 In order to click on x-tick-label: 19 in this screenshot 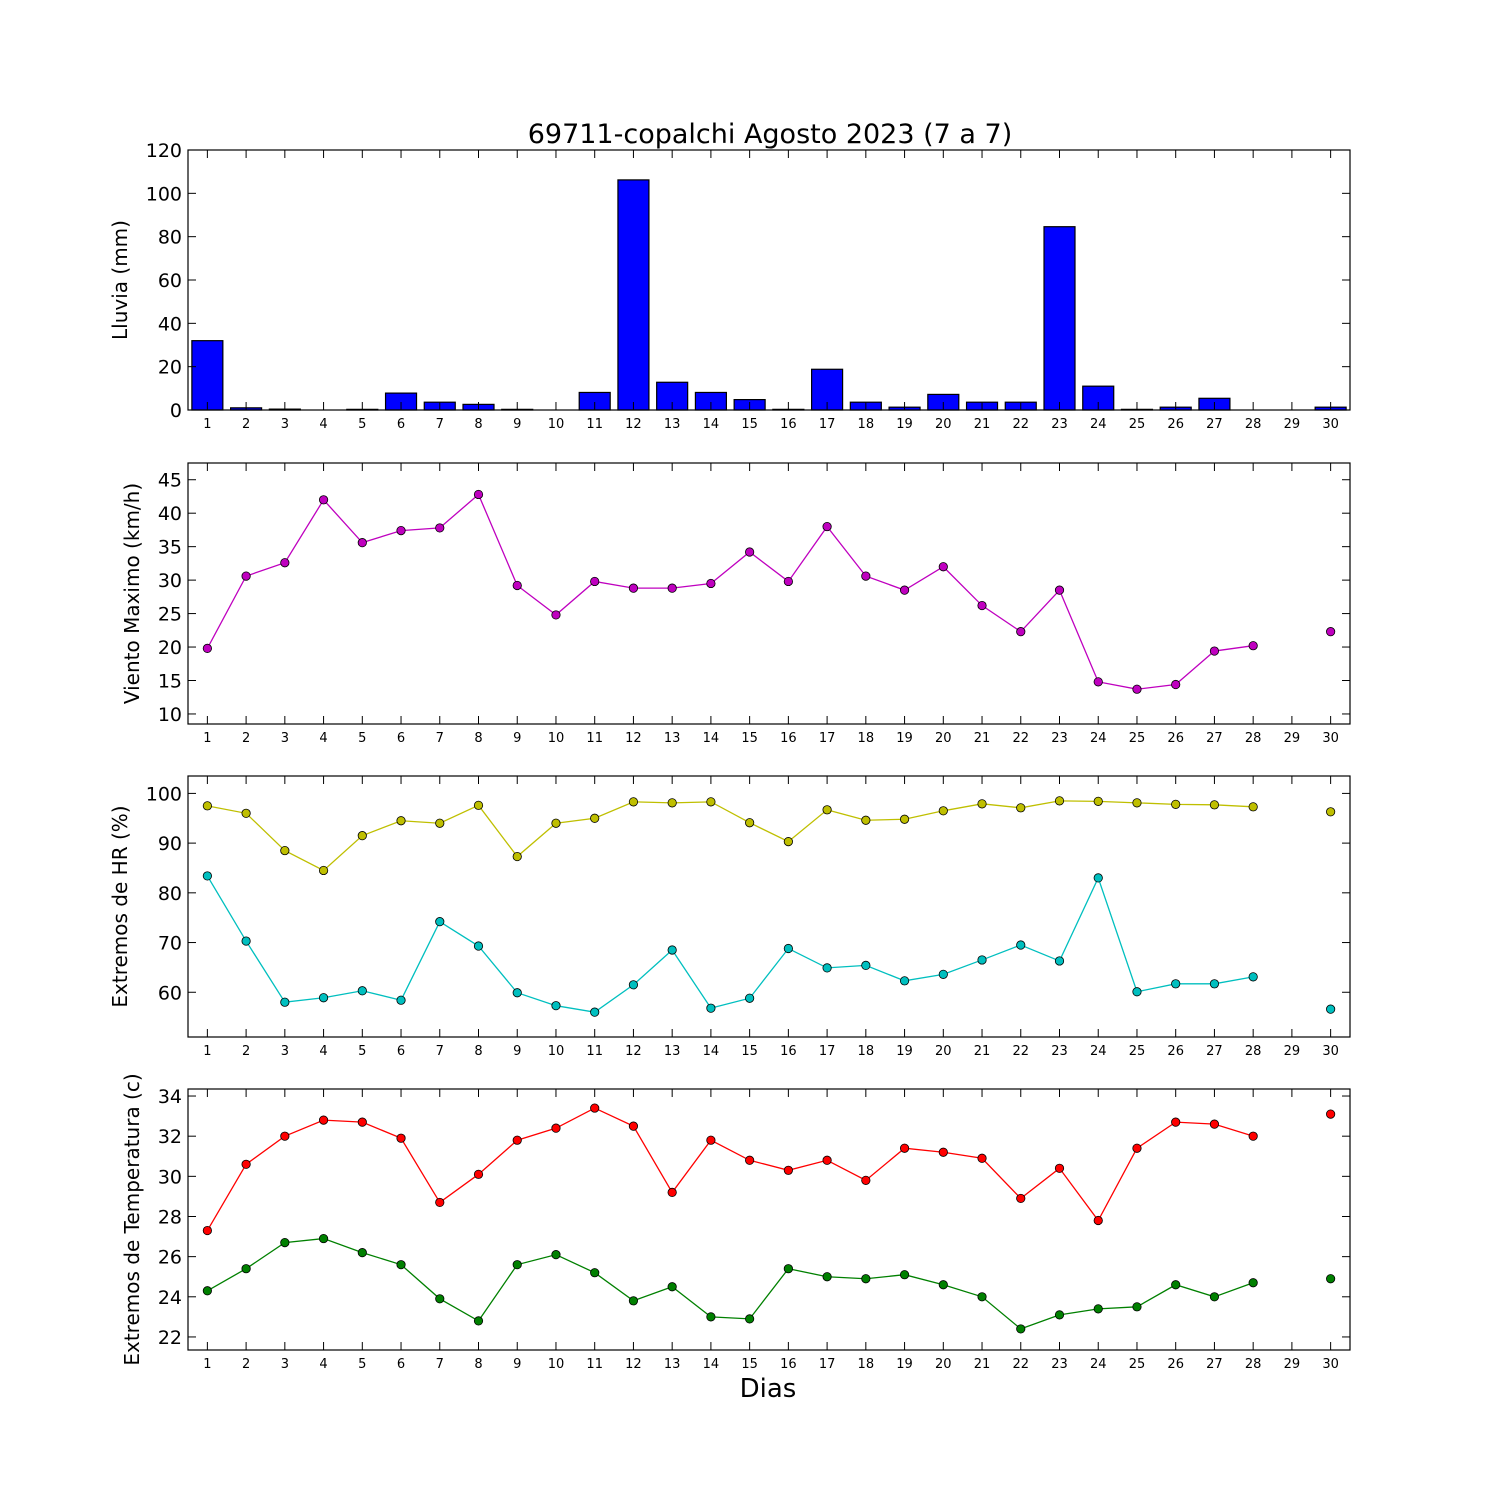, I will do `click(904, 1051)`.